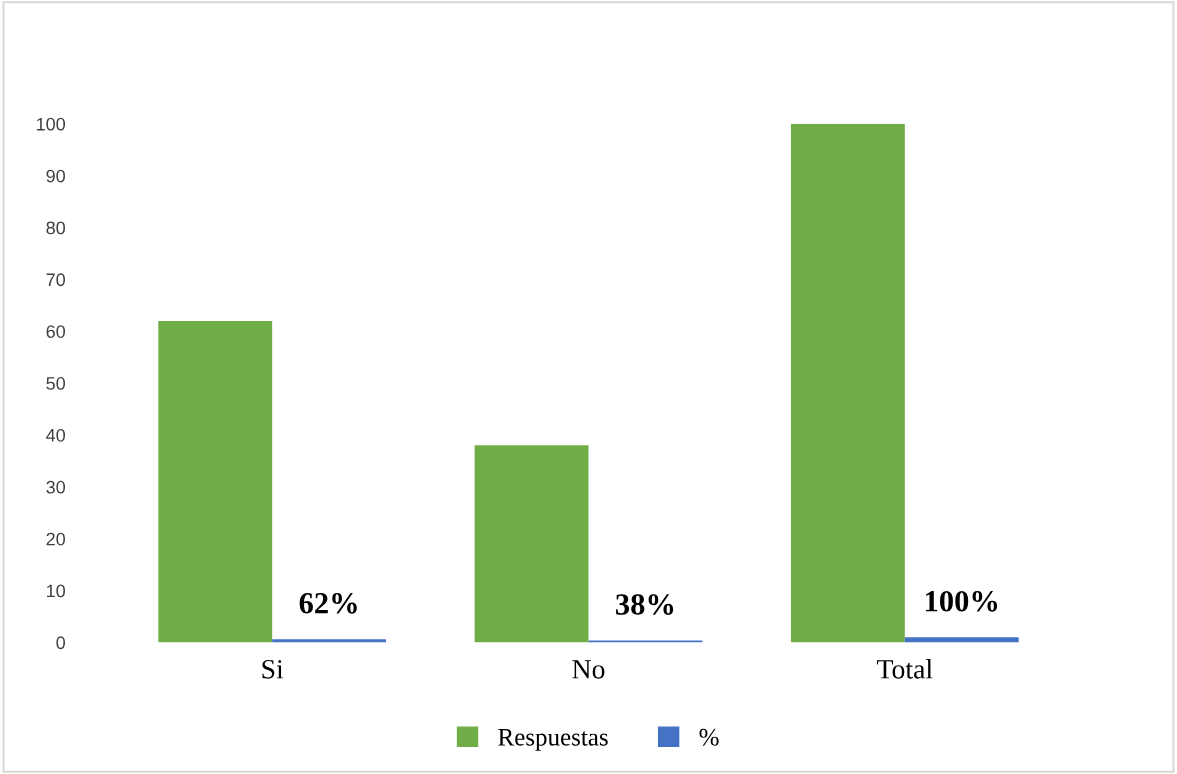 This screenshot has width=1177, height=774. Describe the element at coordinates (56, 228) in the screenshot. I see `y-tick-label: 80` at that location.